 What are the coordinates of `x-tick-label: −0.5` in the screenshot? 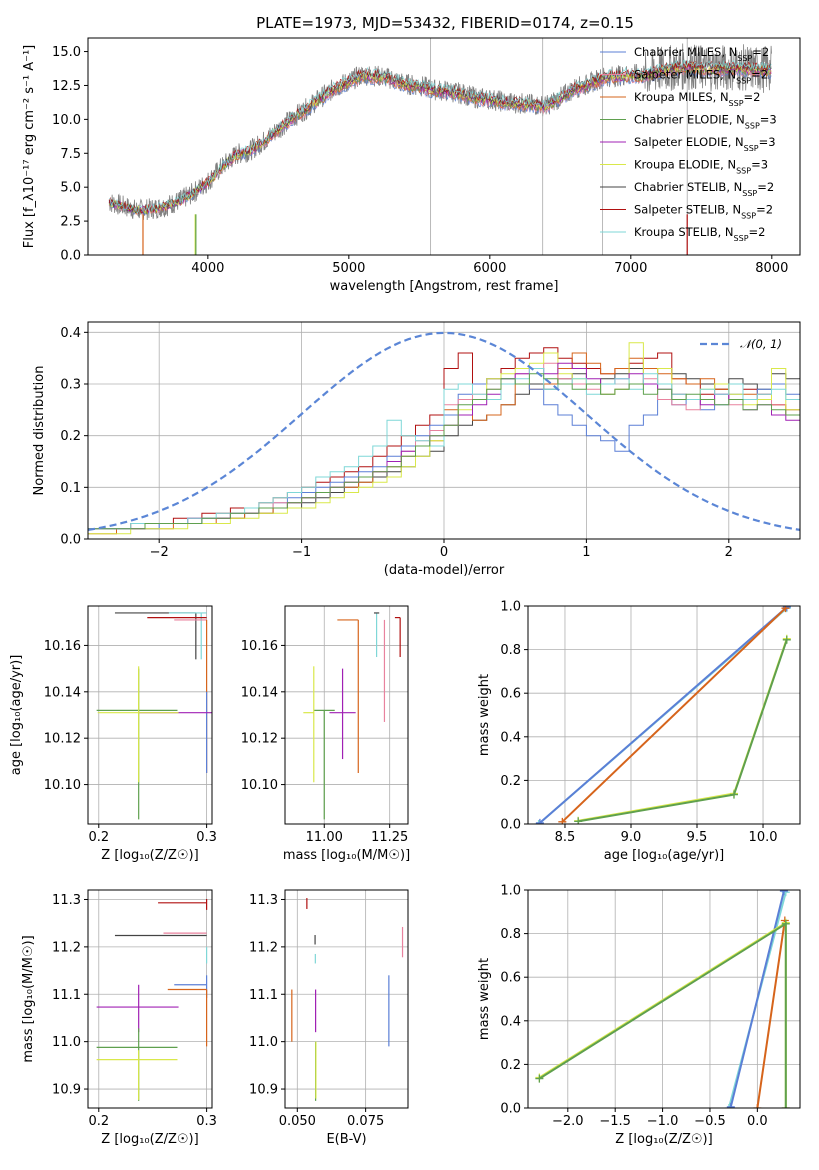 It's located at (710, 1121).